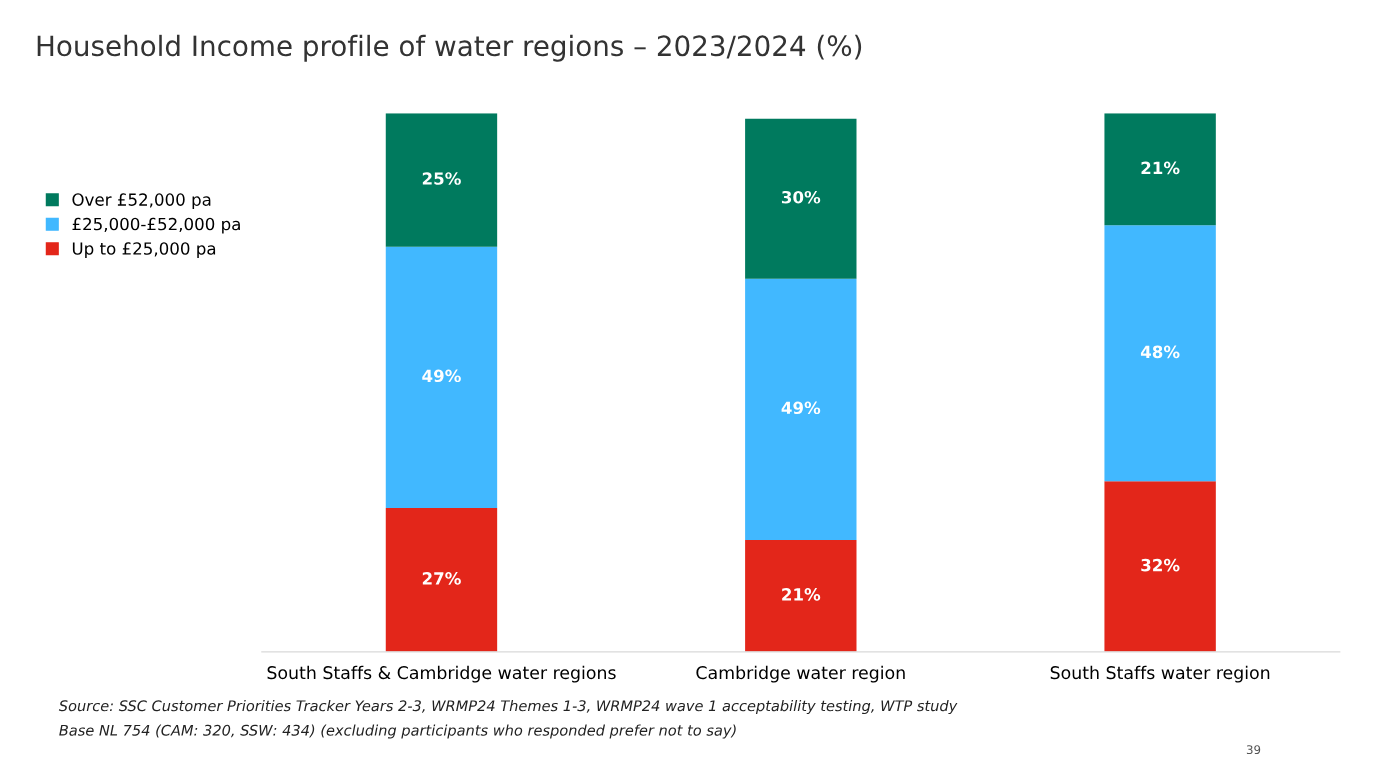  Describe the element at coordinates (397, 731) in the screenshot. I see `text: Base NL 754 (CAM: 320, SSW: 434) (excluding participants who responded prefer not to say)` at that location.